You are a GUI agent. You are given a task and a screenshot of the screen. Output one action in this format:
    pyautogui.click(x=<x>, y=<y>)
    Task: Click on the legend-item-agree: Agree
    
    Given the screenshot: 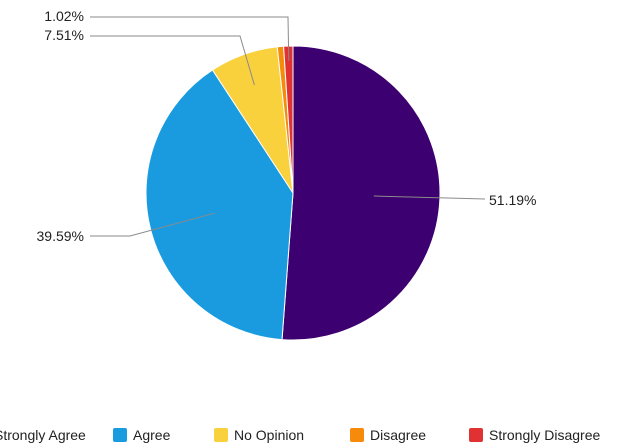 What is the action you would take?
    pyautogui.click(x=142, y=435)
    